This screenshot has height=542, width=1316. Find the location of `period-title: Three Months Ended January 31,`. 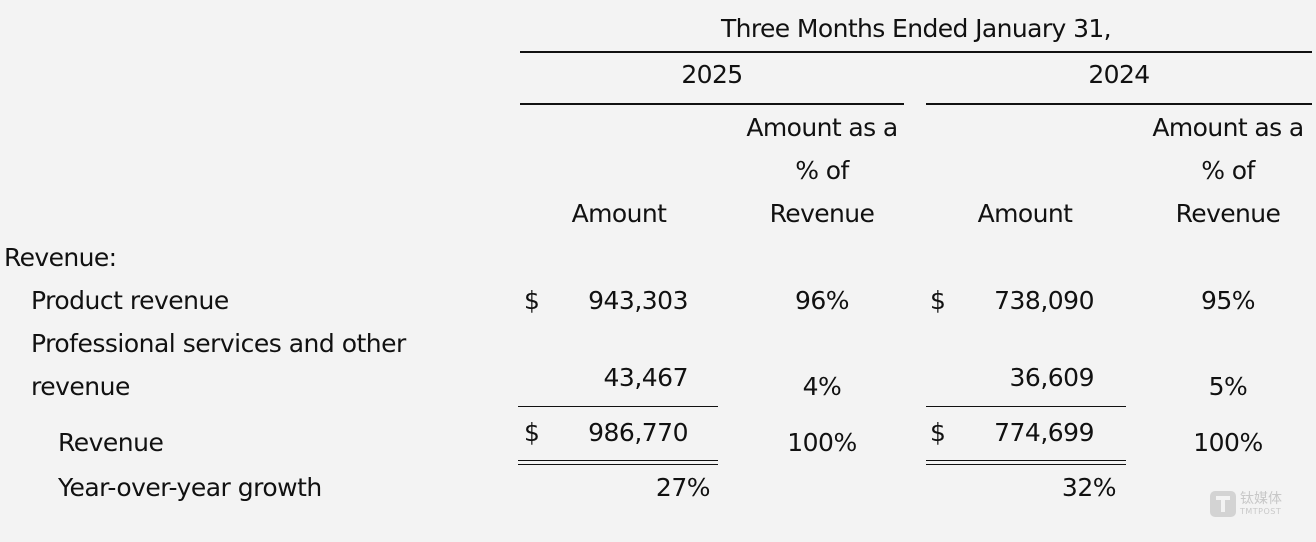

period-title: Three Months Ended January 31, is located at coordinates (916, 28).